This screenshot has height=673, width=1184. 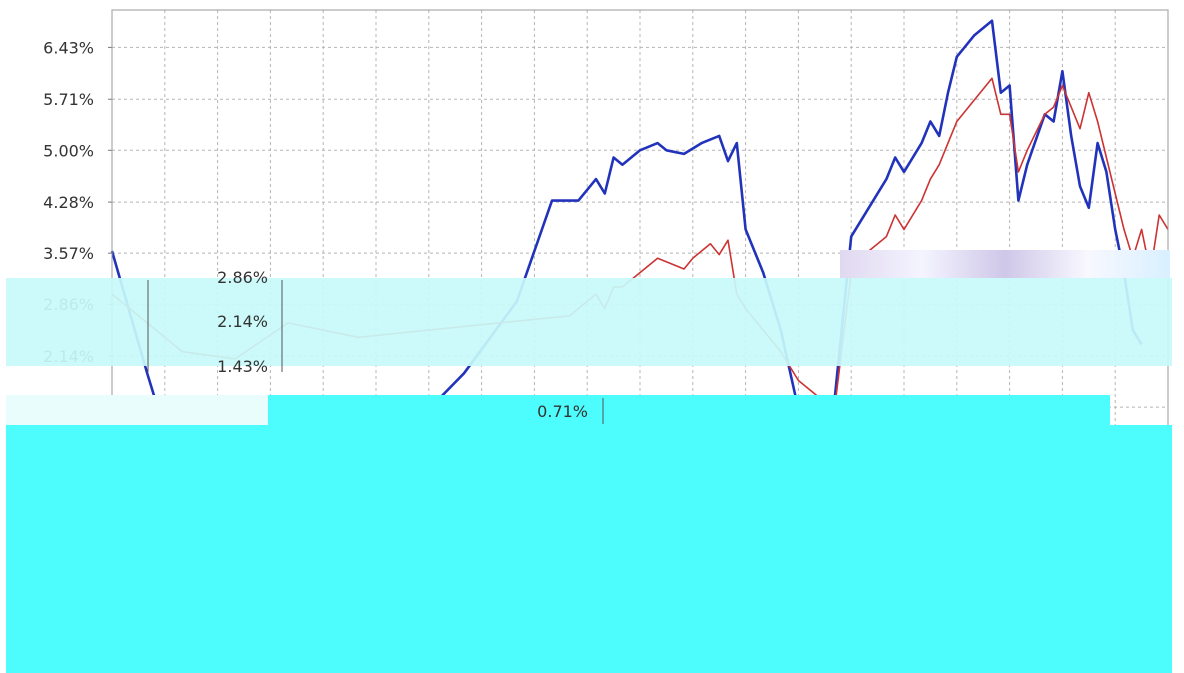 What do you see at coordinates (68, 47) in the screenshot?
I see `y-tick-label: 6.43%` at bounding box center [68, 47].